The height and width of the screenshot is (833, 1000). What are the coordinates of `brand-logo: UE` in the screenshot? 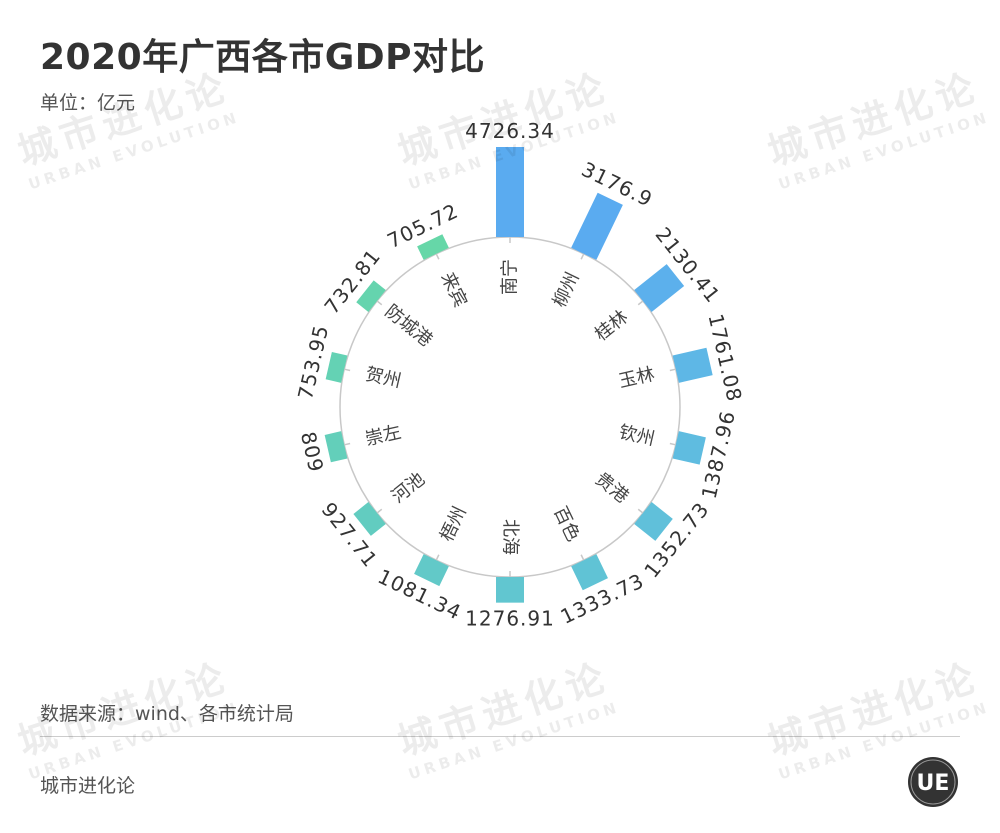 It's located at (933, 782).